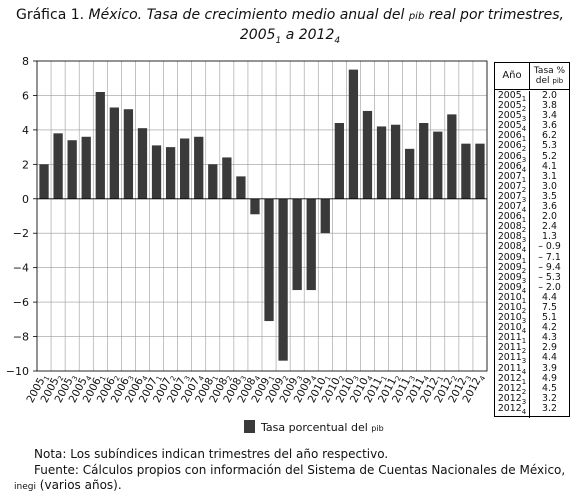  Describe the element at coordinates (512, 298) in the screenshot. I see `table-year-cell: 20101` at that location.